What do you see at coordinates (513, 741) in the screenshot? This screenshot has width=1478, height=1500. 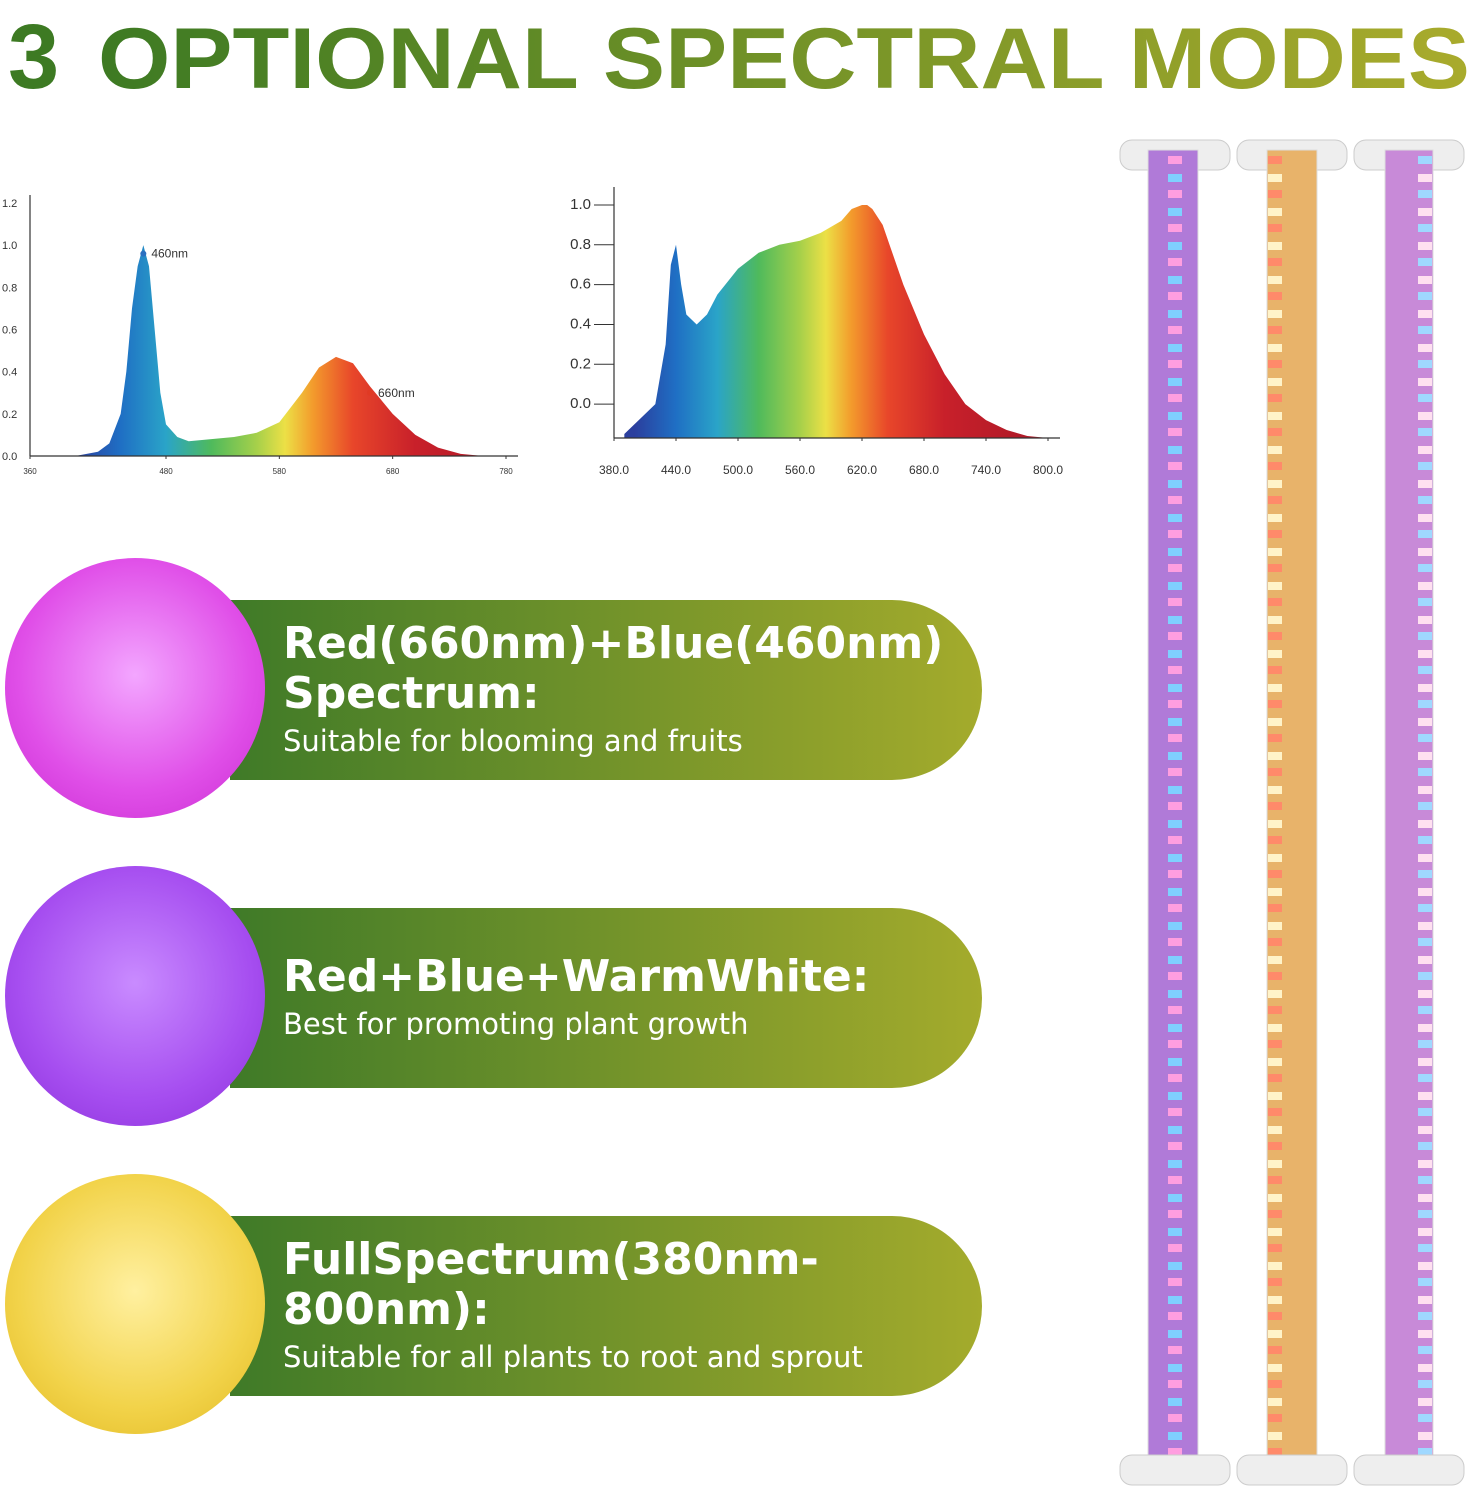 I see `mode-description: Suitable for blooming and fruits` at bounding box center [513, 741].